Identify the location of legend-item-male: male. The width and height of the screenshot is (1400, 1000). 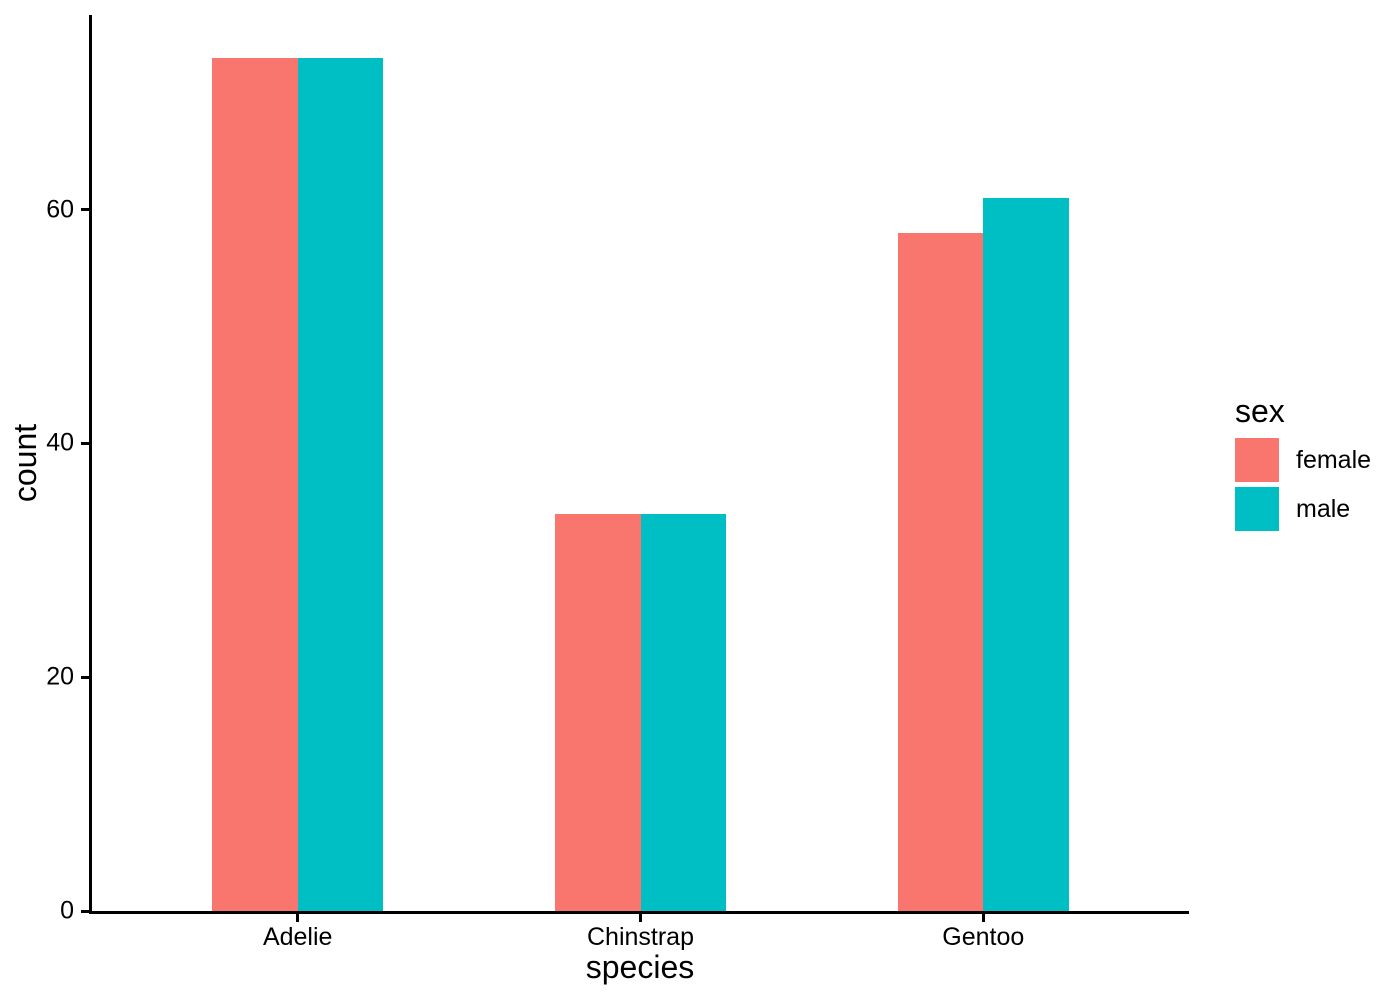
(1303, 509).